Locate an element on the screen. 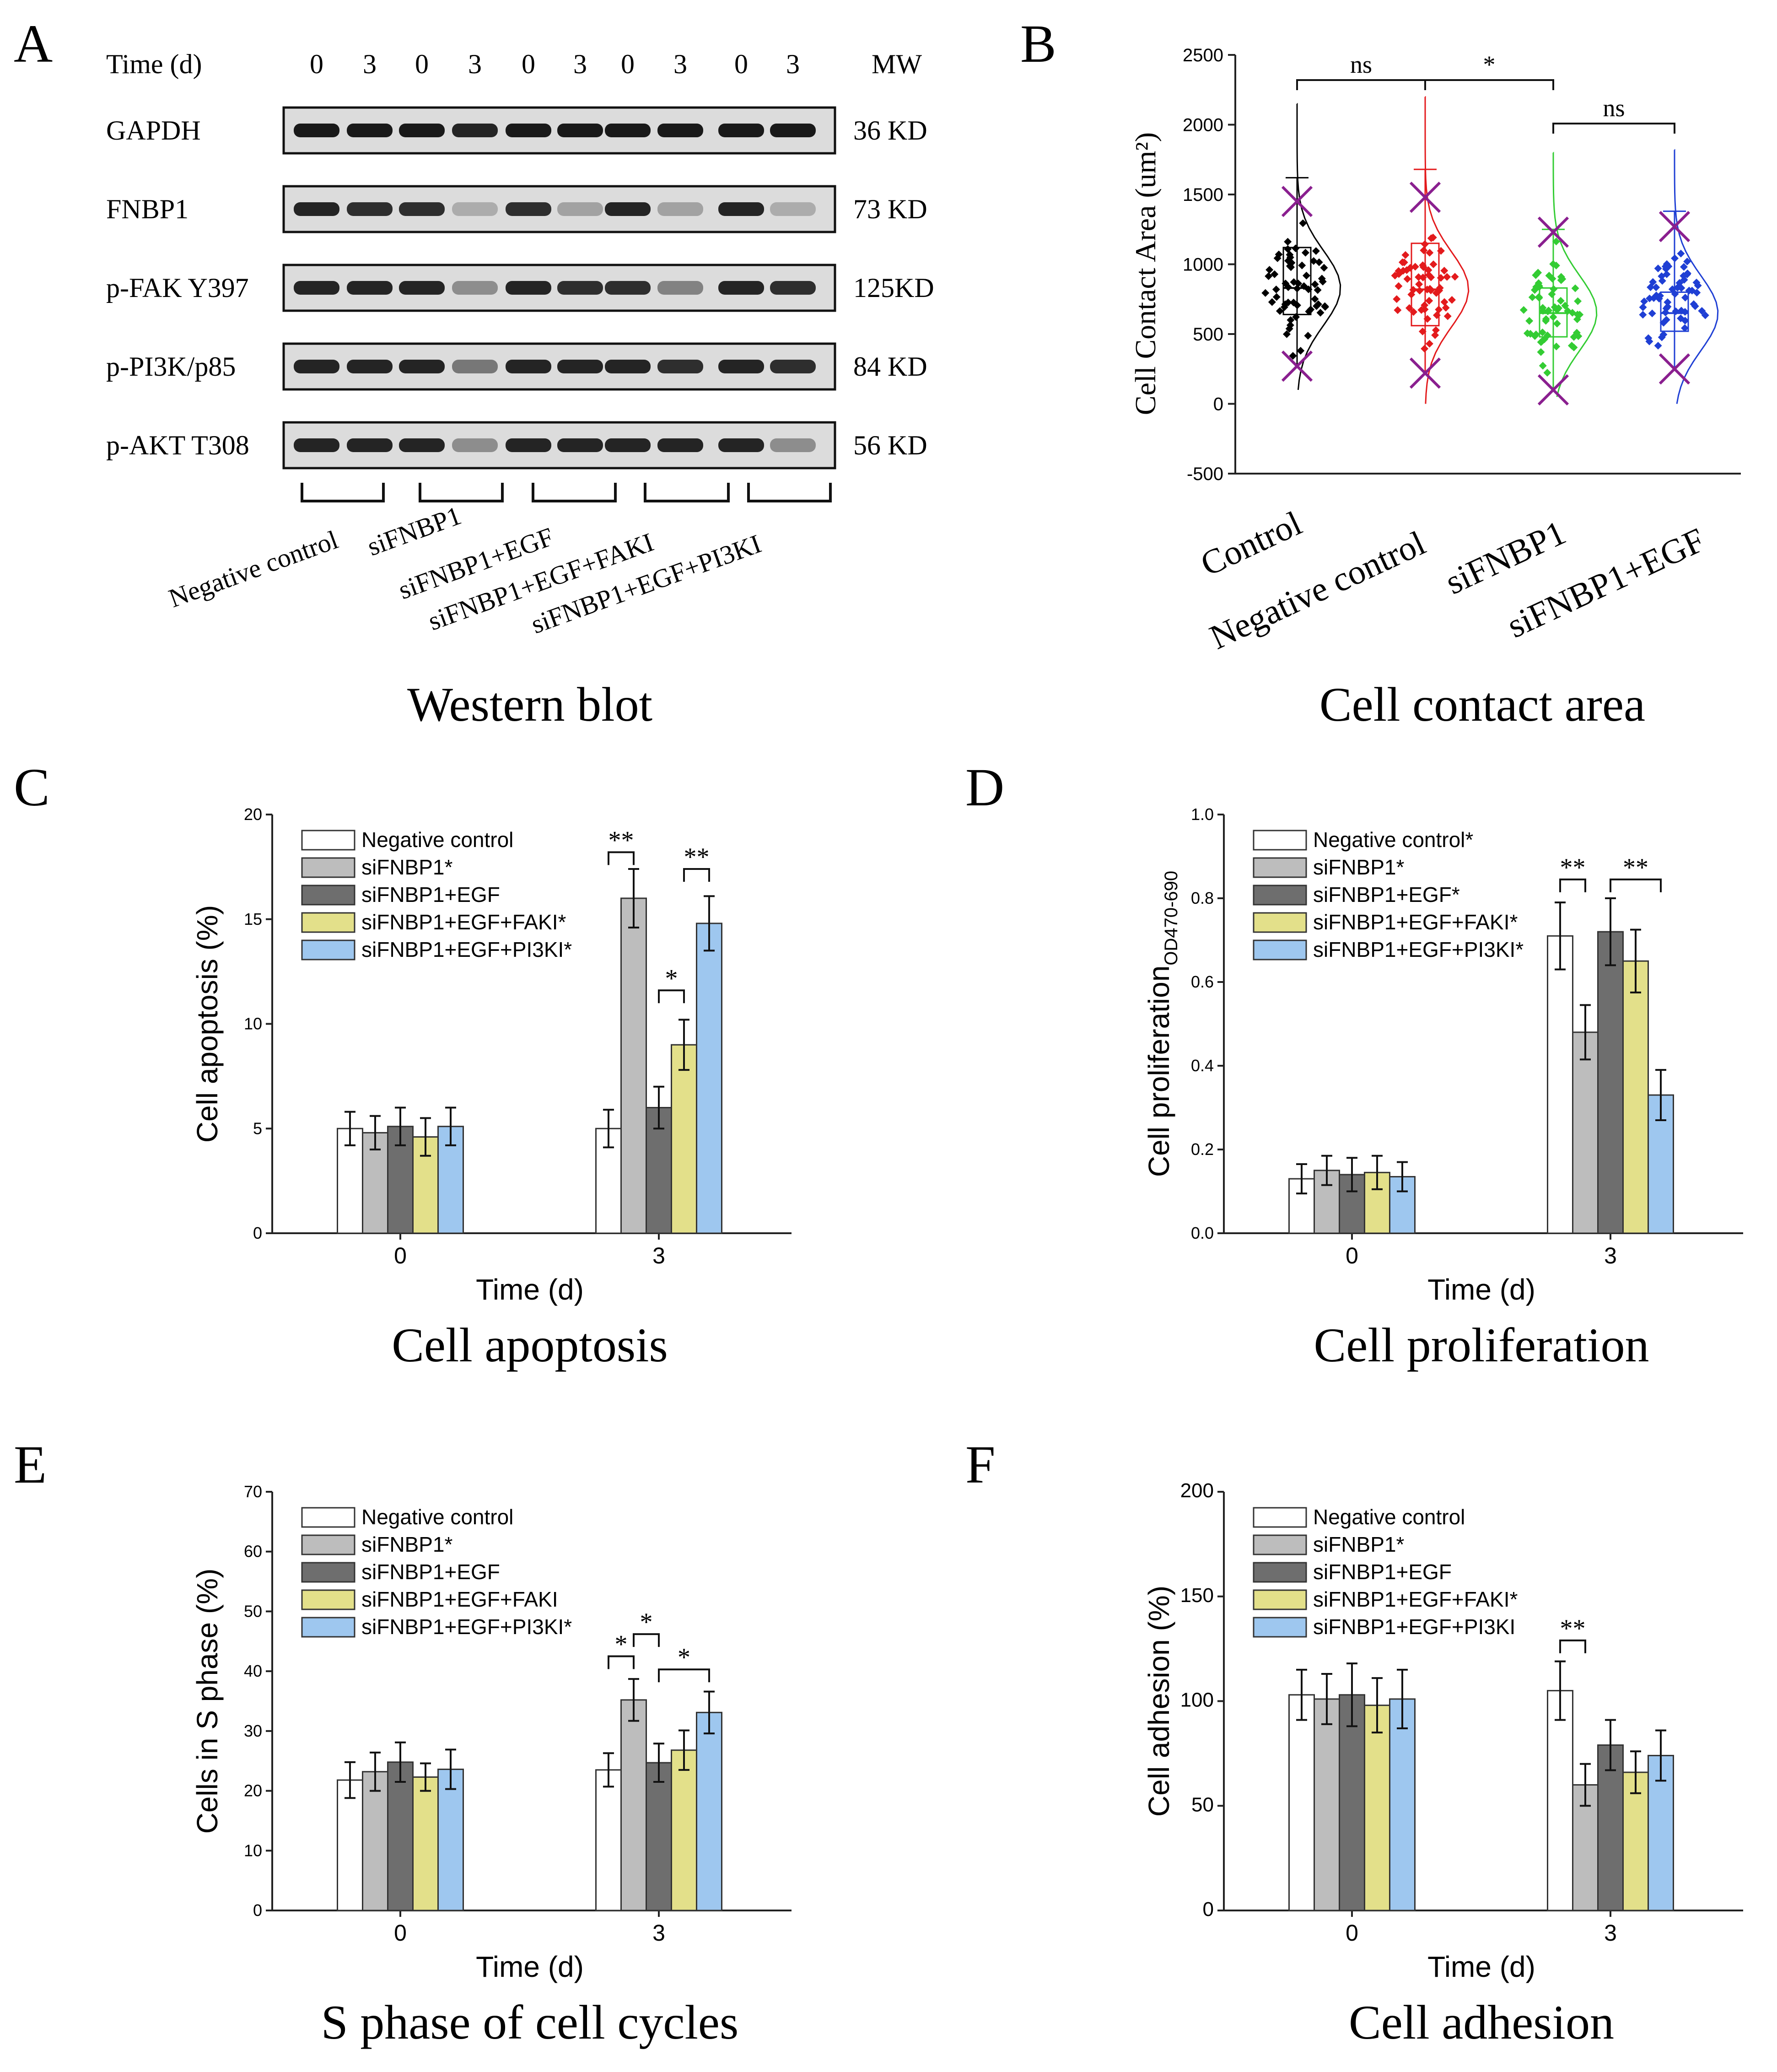 This screenshot has width=1777, height=2072. mw-value: 84 KD is located at coordinates (890, 366).